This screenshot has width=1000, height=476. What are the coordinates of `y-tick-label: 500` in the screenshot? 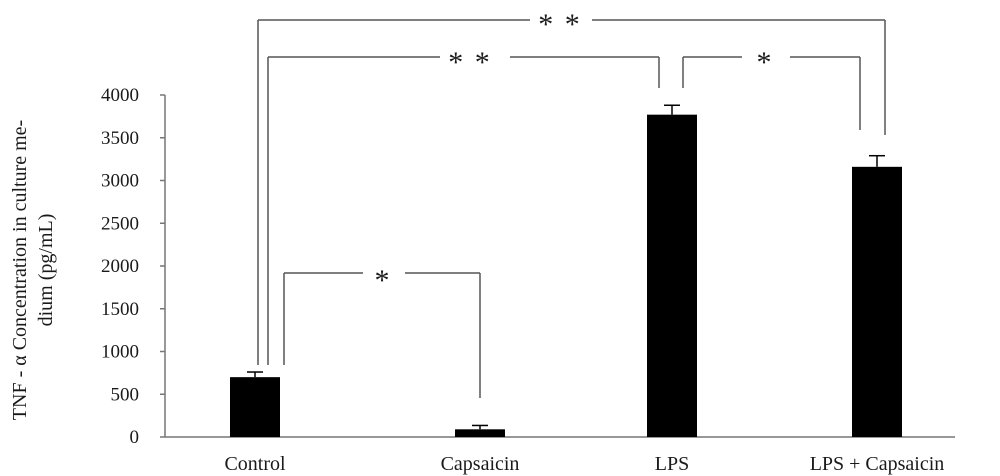 It's located at (125, 394).